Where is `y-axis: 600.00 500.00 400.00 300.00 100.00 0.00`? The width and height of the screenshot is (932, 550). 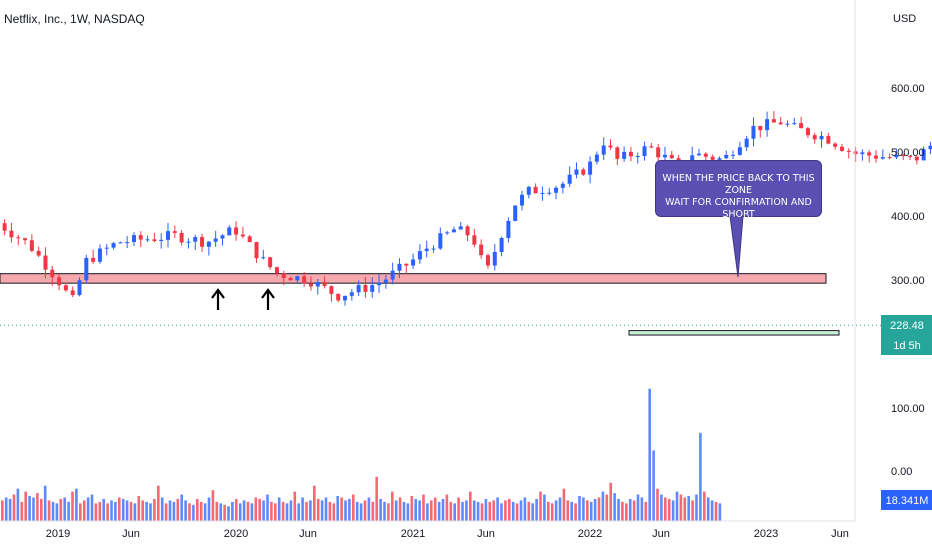
y-axis: 600.00 500.00 400.00 300.00 100.00 0.00 is located at coordinates (908, 280).